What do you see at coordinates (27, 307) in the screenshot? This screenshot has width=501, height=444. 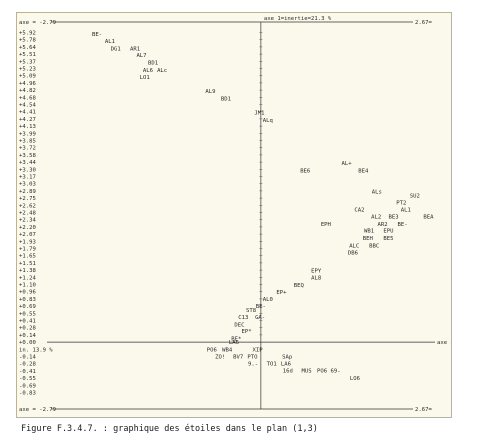 I see `y-tick-label: +0.69` at bounding box center [27, 307].